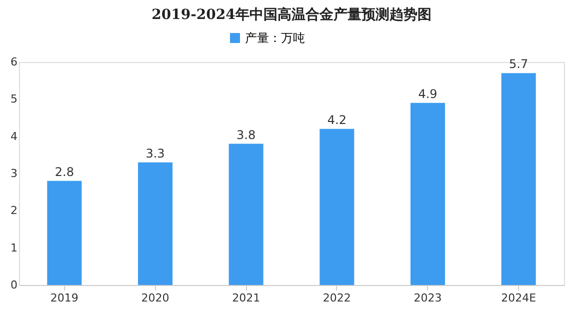 This screenshot has width=576, height=327. What do you see at coordinates (246, 135) in the screenshot?
I see `data-label: 3.8` at bounding box center [246, 135].